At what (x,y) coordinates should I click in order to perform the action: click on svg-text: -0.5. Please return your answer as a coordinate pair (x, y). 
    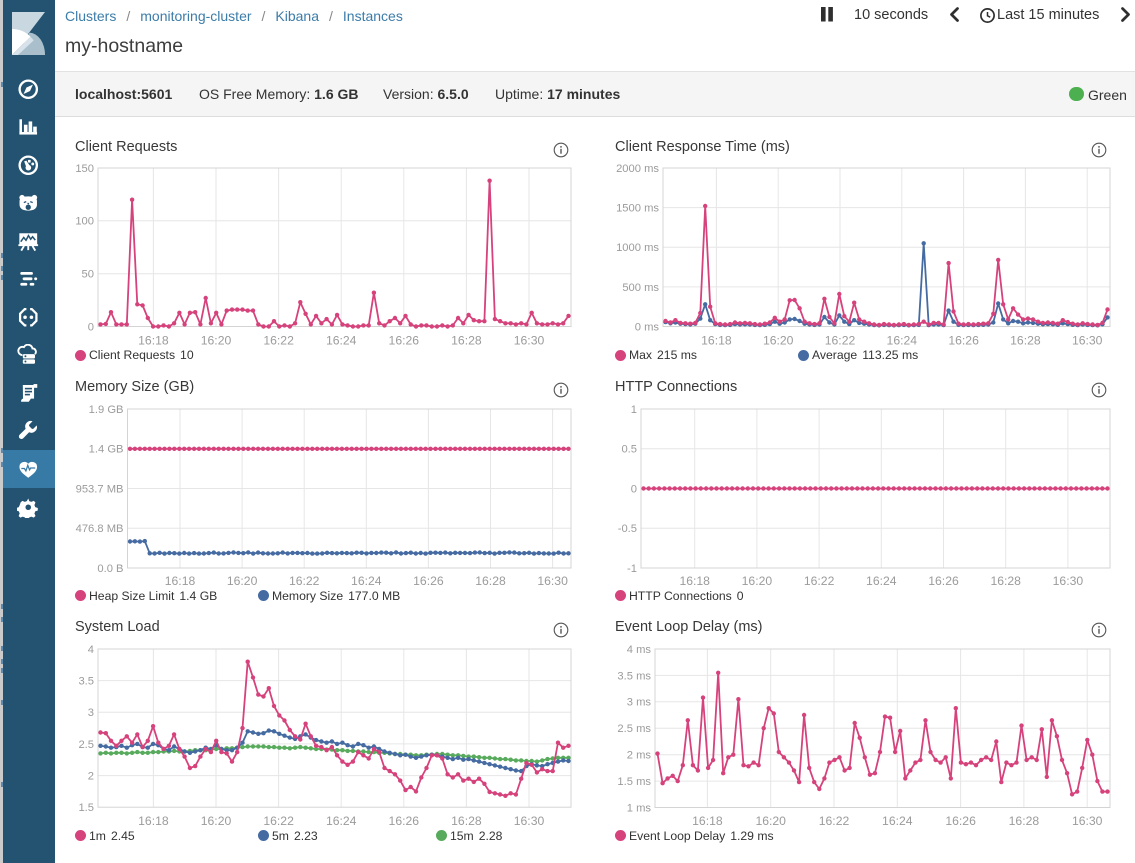
    Looking at the image, I should click on (627, 529).